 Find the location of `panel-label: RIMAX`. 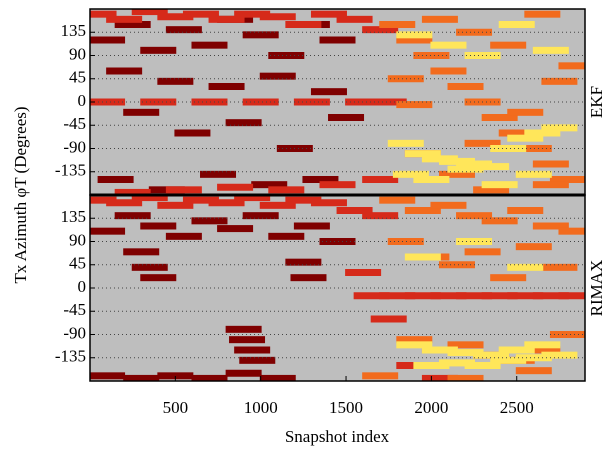

panel-label: RIMAX is located at coordinates (596, 288).